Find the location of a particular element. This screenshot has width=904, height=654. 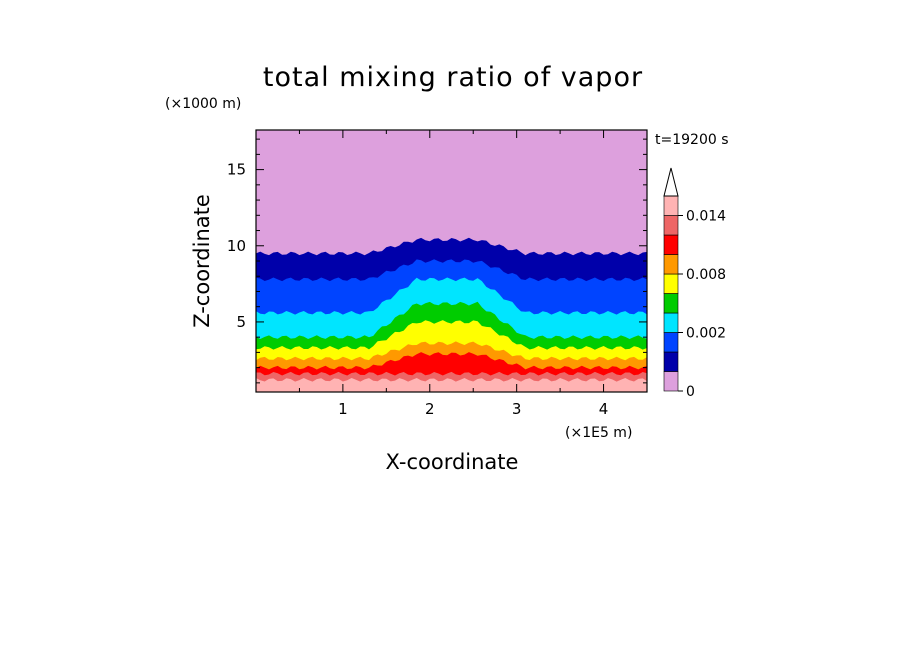

colorbar-tick-label: 0.014 is located at coordinates (706, 217).